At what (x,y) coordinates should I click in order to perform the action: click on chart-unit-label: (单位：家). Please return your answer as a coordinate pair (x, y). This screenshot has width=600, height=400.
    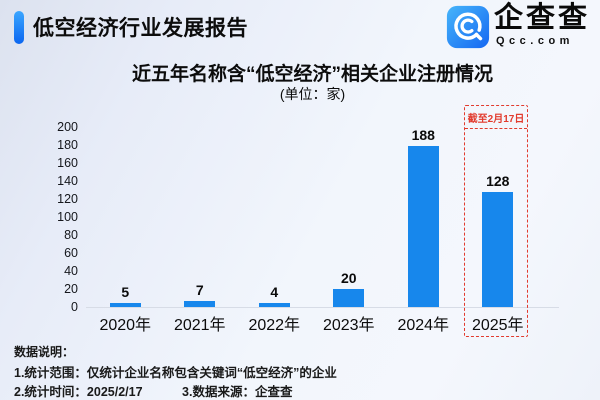
    Looking at the image, I should click on (312, 94).